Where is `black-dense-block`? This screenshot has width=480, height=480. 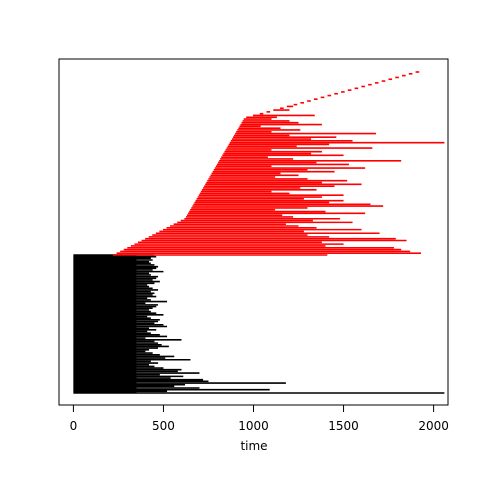 black-dense-block is located at coordinates (105, 324).